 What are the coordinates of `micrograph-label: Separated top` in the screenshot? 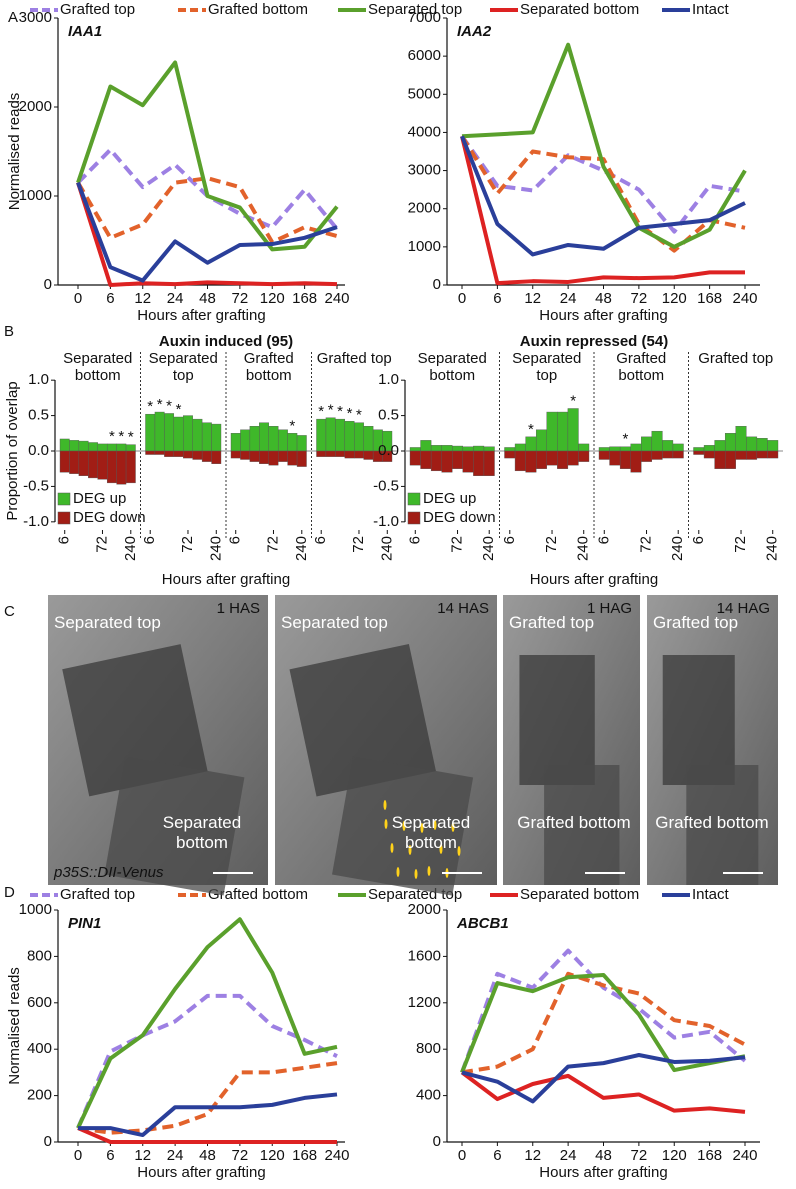 It's located at (334, 622).